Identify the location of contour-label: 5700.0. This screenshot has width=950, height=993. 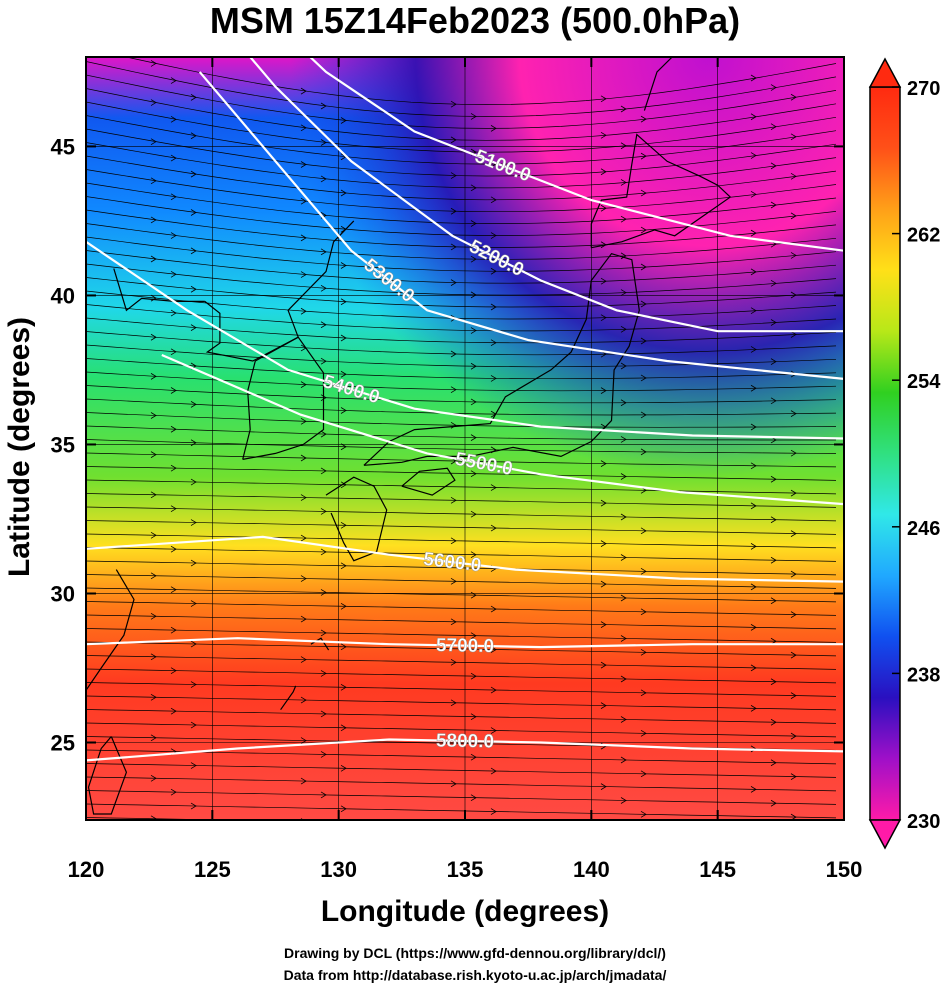
(465, 646).